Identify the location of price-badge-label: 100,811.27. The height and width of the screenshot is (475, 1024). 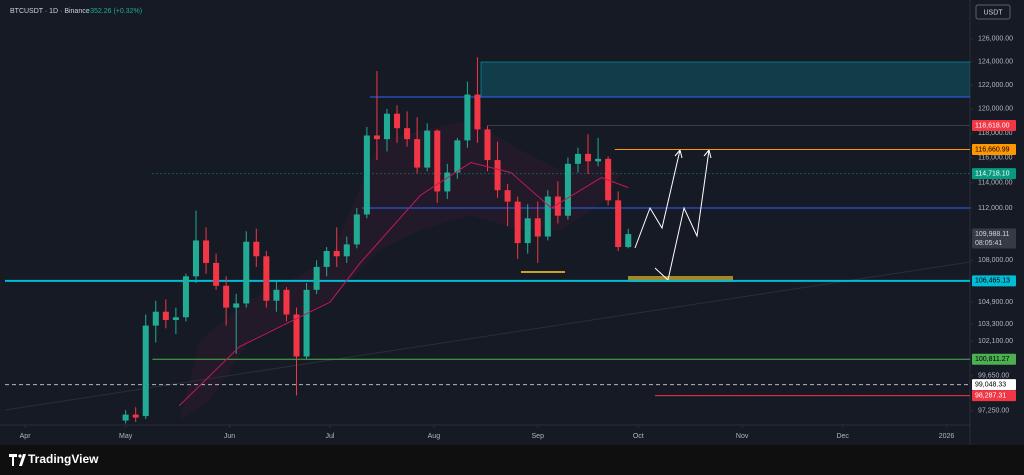
(992, 359).